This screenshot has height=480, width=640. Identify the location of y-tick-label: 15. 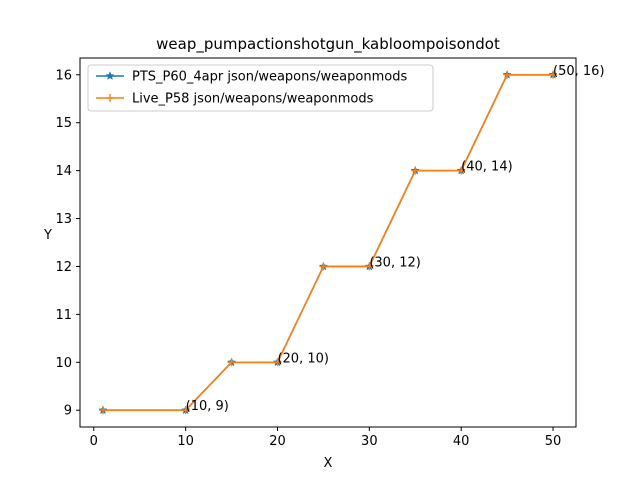
(63, 123).